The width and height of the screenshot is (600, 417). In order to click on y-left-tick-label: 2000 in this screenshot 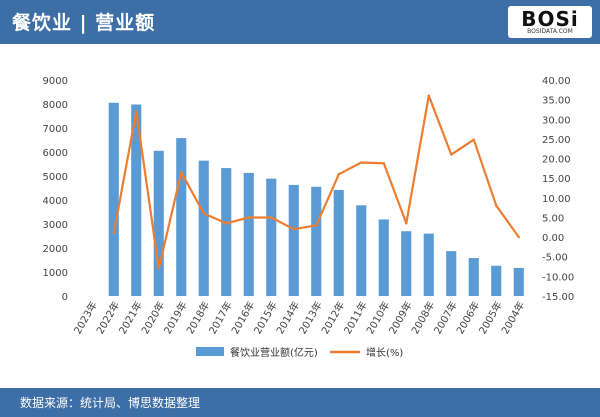, I will do `click(55, 249)`.